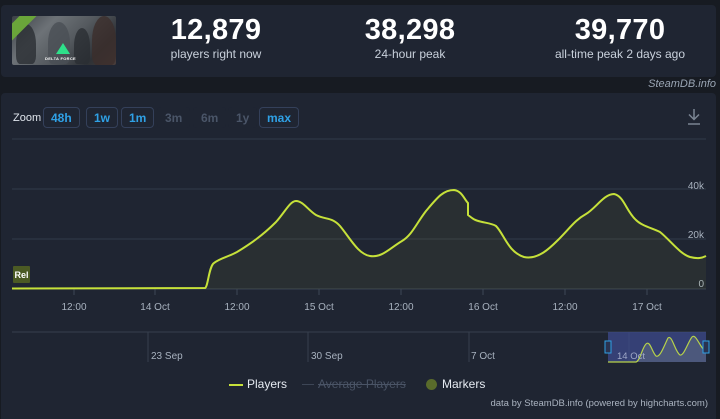 The width and height of the screenshot is (720, 419). Describe the element at coordinates (360, 292) in the screenshot. I see `x-ticks` at that location.